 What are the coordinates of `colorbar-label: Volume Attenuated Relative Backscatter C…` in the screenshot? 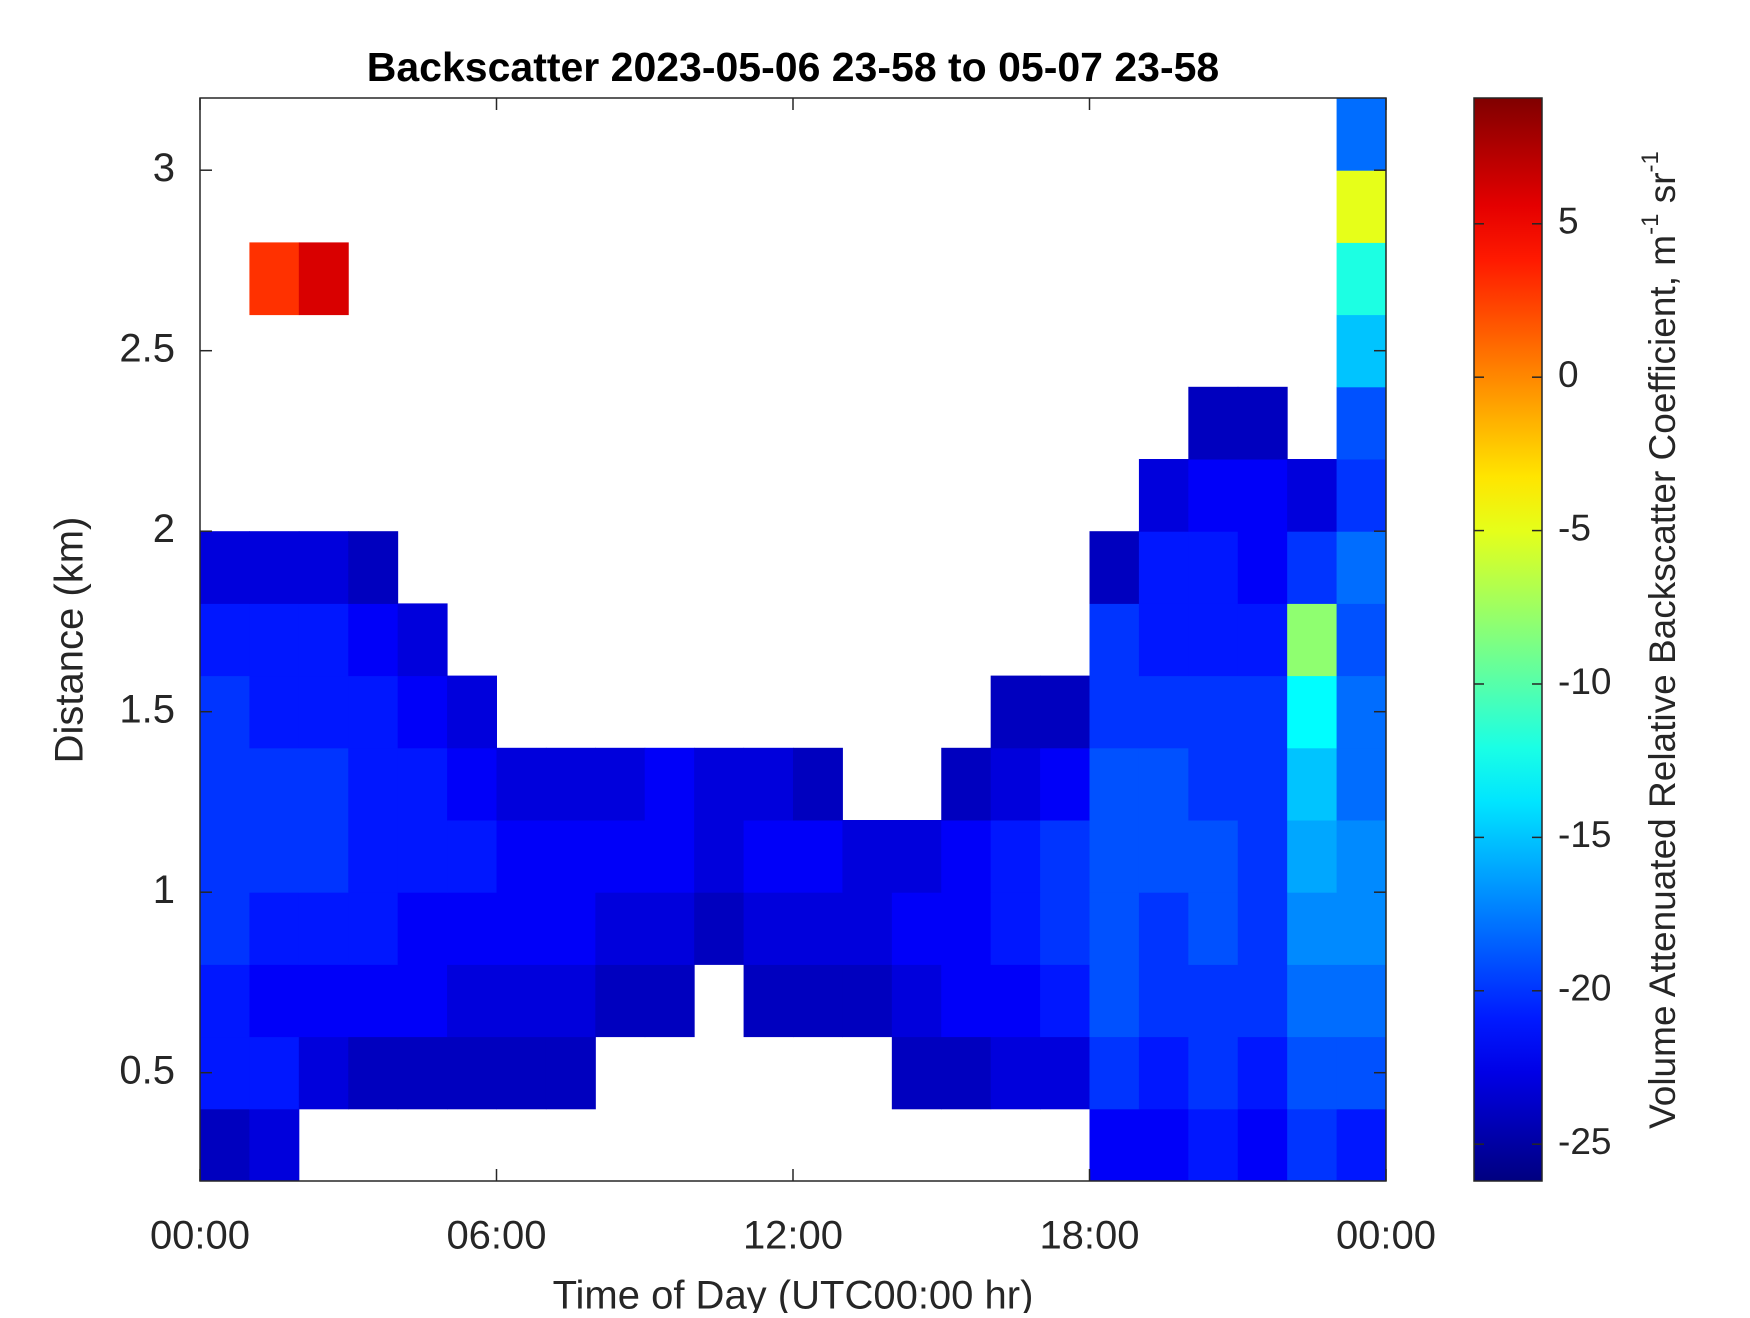 It's located at (1660, 640).